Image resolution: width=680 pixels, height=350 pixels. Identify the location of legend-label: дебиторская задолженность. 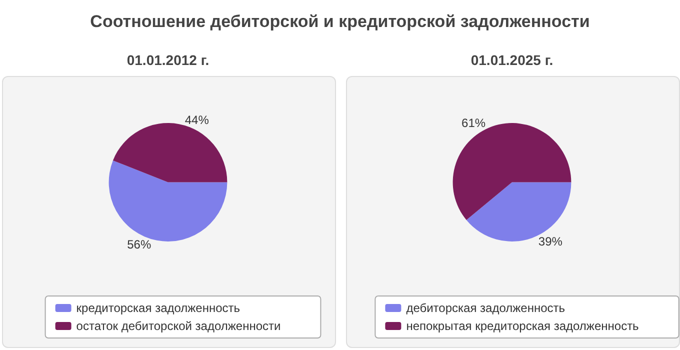
(485, 308).